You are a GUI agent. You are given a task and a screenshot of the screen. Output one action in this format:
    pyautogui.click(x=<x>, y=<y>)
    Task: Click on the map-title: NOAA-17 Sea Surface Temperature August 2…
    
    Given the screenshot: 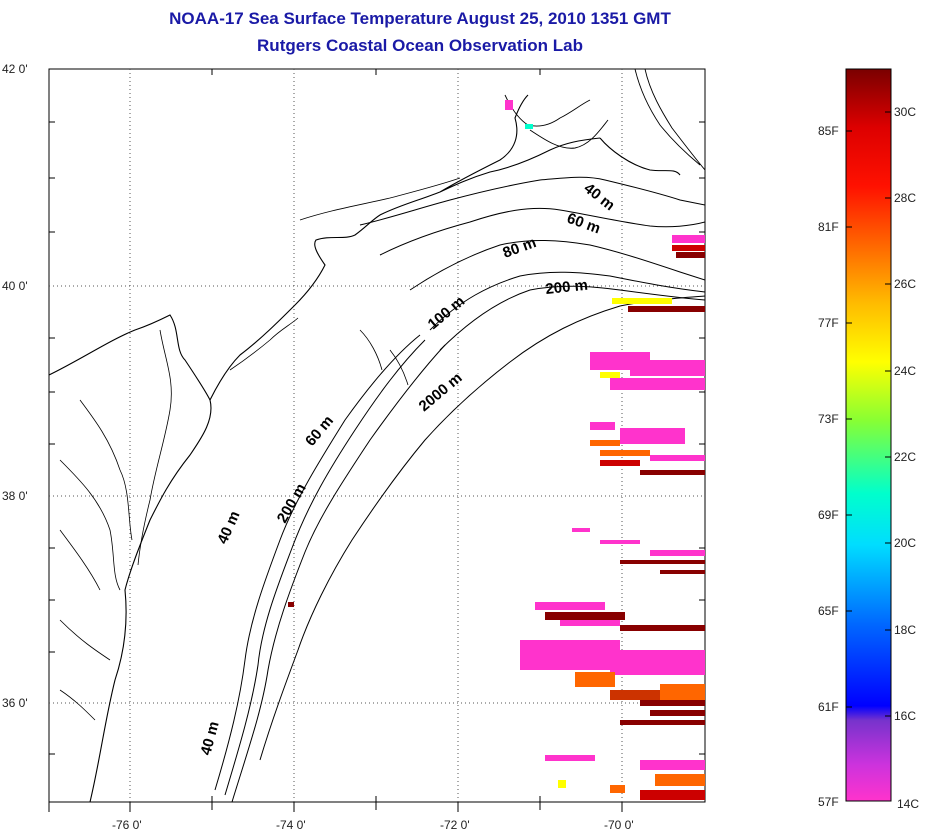 What is the action you would take?
    pyautogui.click(x=420, y=18)
    